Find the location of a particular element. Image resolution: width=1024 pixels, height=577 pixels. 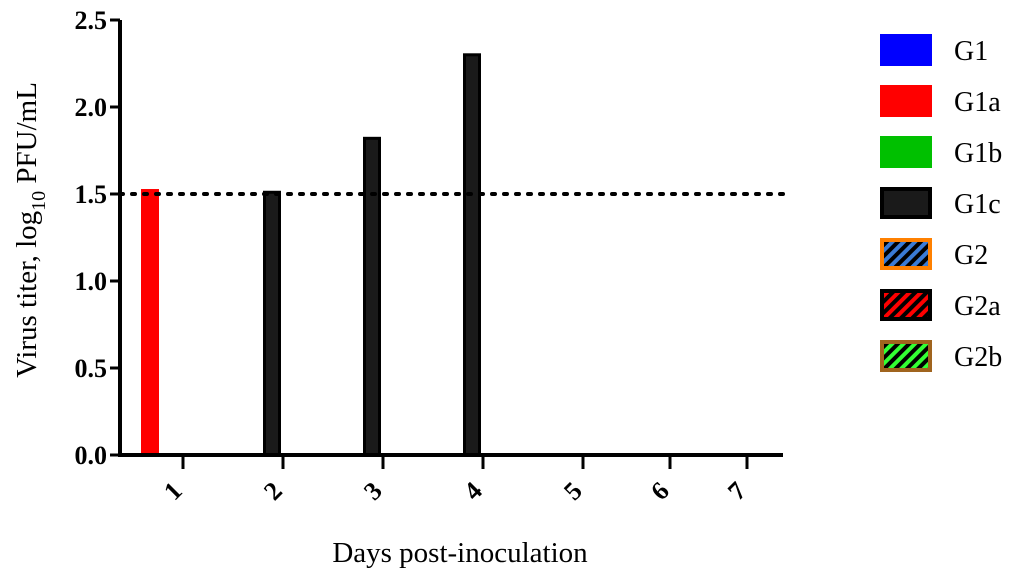

legend-label-g2b: G2b is located at coordinates (978, 357).